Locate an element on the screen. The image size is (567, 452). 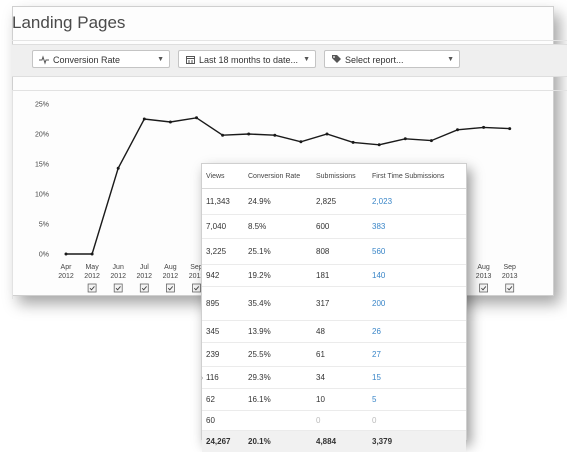
page-title: Landing Pages is located at coordinates (69, 22).